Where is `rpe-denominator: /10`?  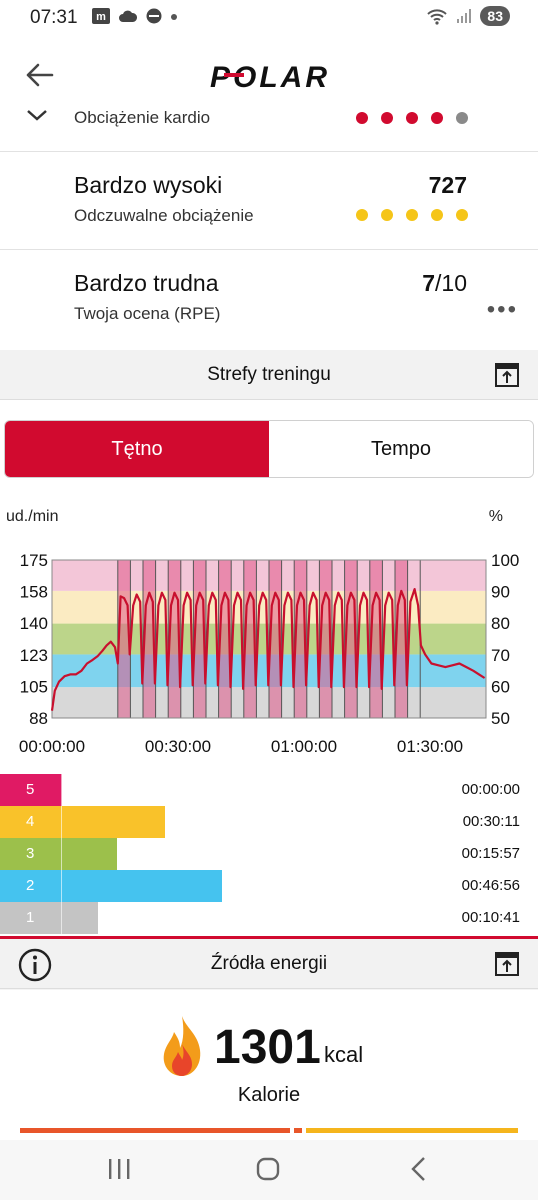
rpe-denominator: /10 is located at coordinates (451, 283).